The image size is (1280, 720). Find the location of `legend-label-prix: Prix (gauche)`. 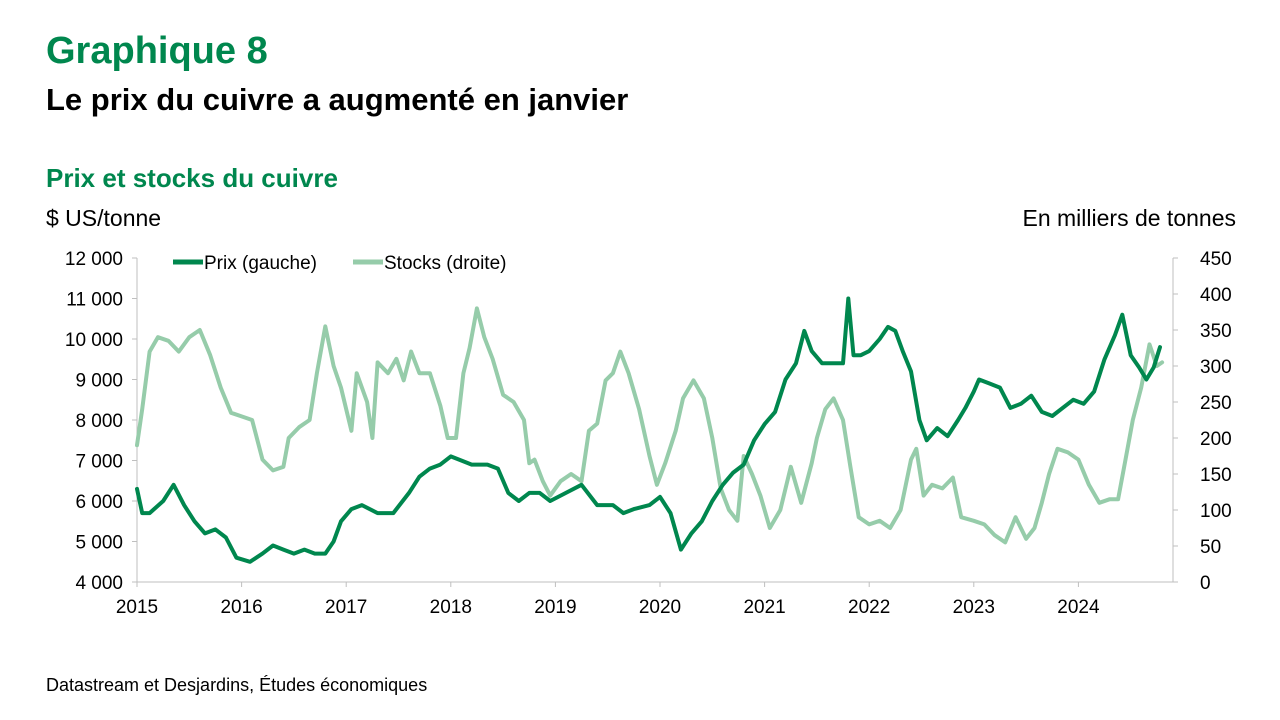

legend-label-prix: Prix (gauche) is located at coordinates (260, 263).